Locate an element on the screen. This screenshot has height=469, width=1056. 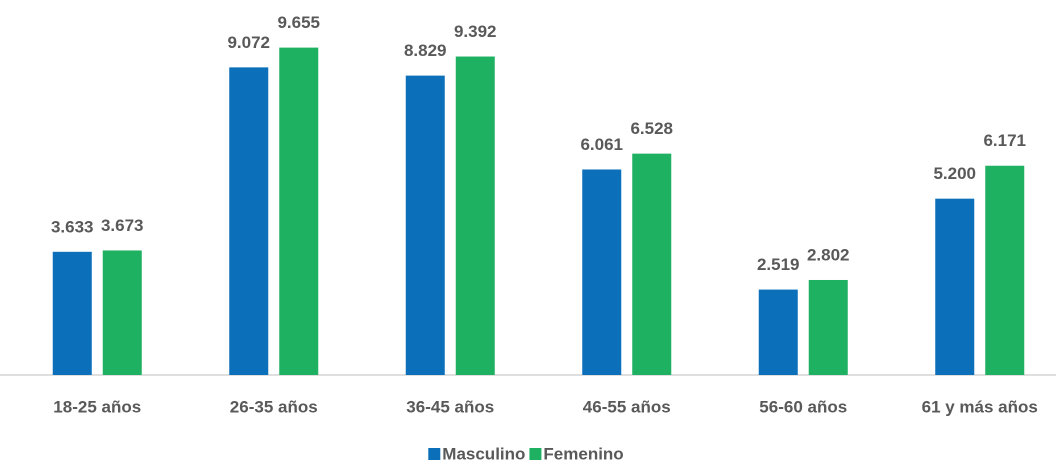
value-label: 3.673 is located at coordinates (122, 225).